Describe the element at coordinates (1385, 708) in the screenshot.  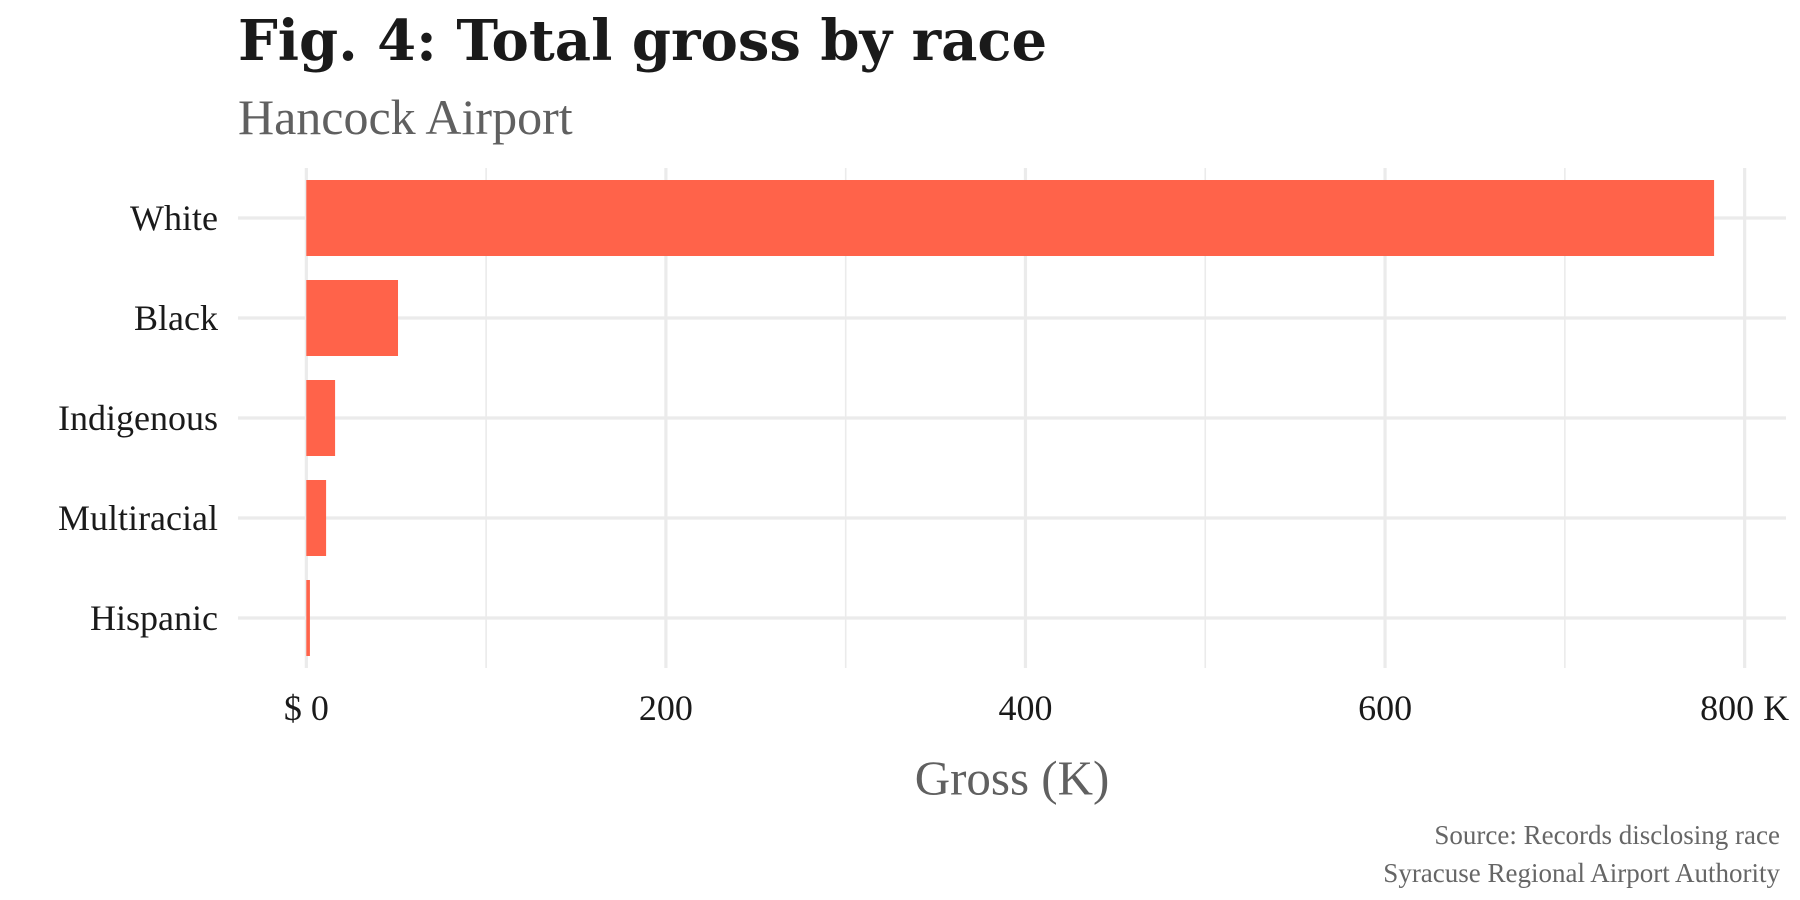
I see `x-tick-label: 600` at that location.